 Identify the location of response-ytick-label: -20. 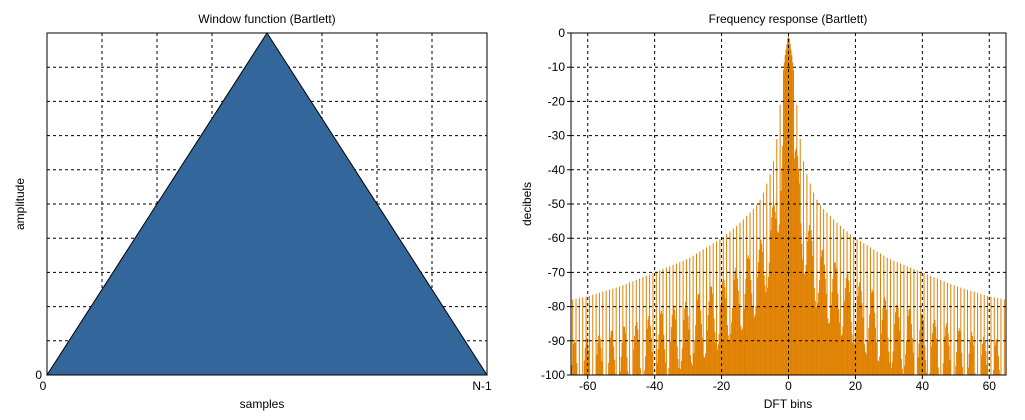
(557, 101).